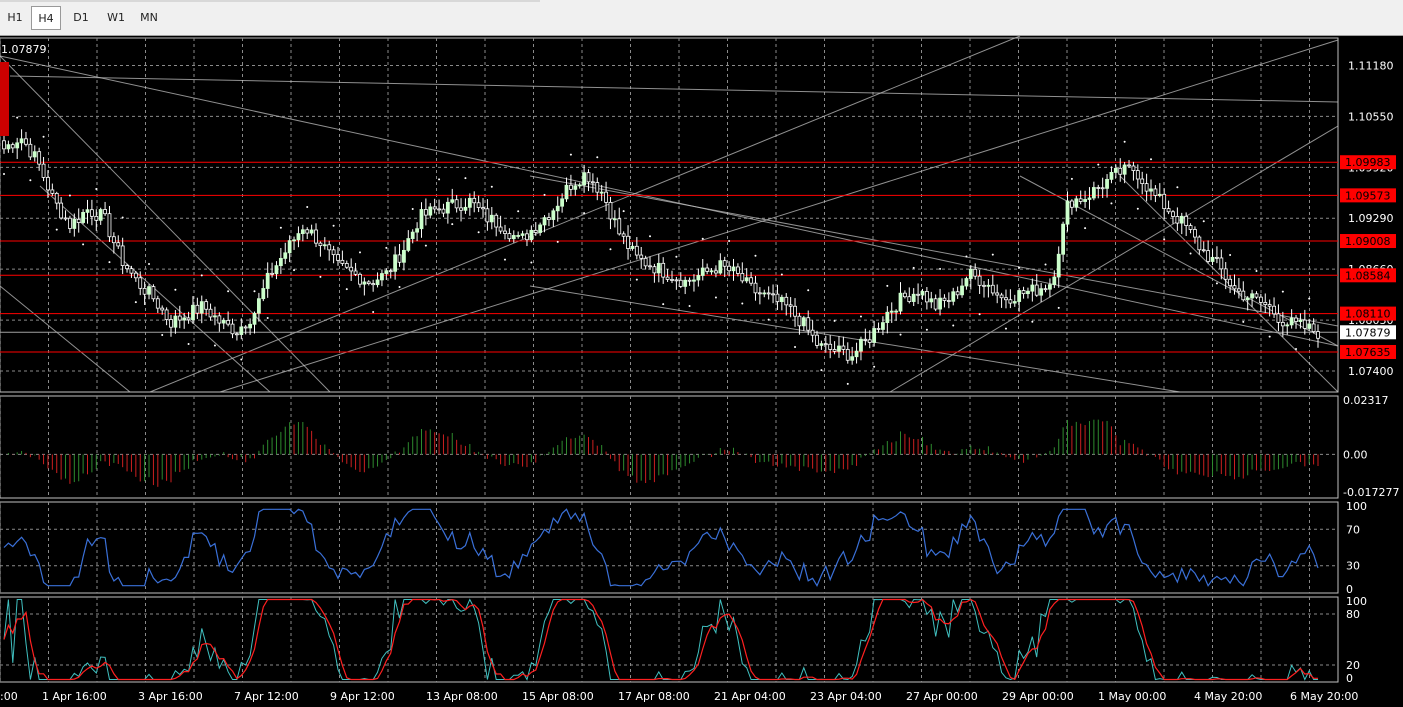 The width and height of the screenshot is (1403, 707). Describe the element at coordinates (4, 99) in the screenshot. I see `one-click-trade-tab` at that location.